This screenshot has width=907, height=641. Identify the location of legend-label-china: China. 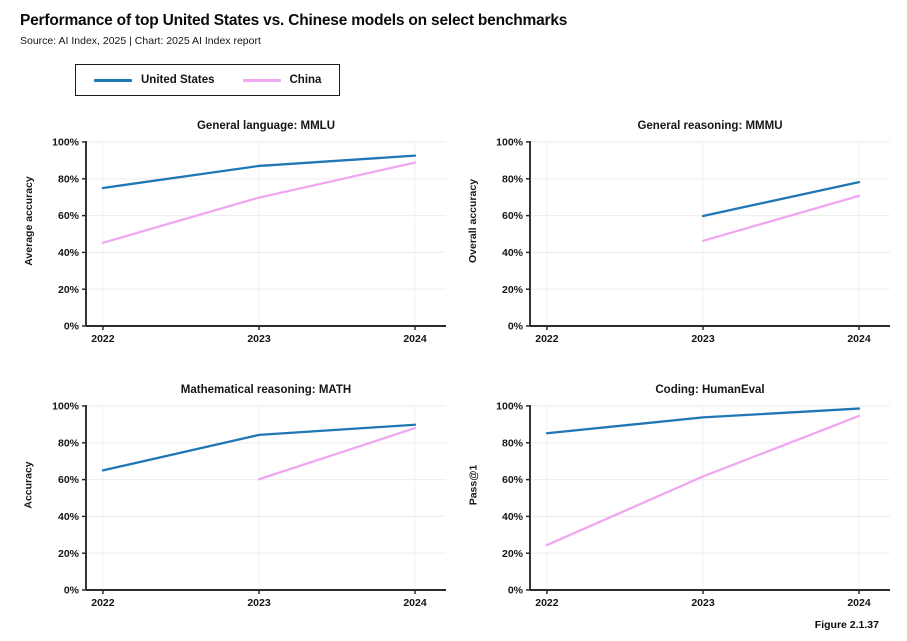
(305, 80).